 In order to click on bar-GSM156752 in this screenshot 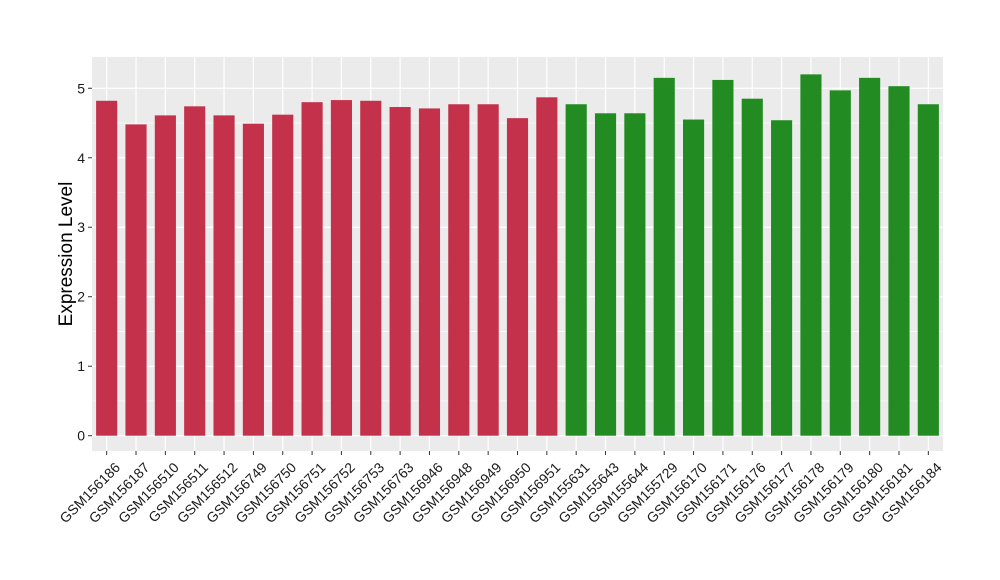, I will do `click(341, 268)`.